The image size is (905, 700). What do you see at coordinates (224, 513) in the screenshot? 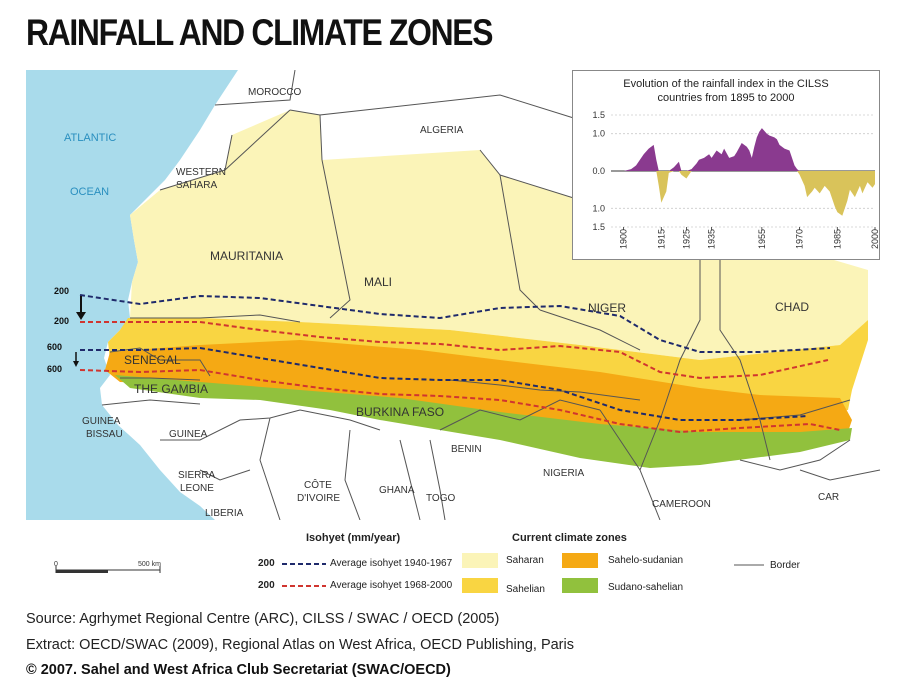
I see `country-label-liberia: LIBERIA` at bounding box center [224, 513].